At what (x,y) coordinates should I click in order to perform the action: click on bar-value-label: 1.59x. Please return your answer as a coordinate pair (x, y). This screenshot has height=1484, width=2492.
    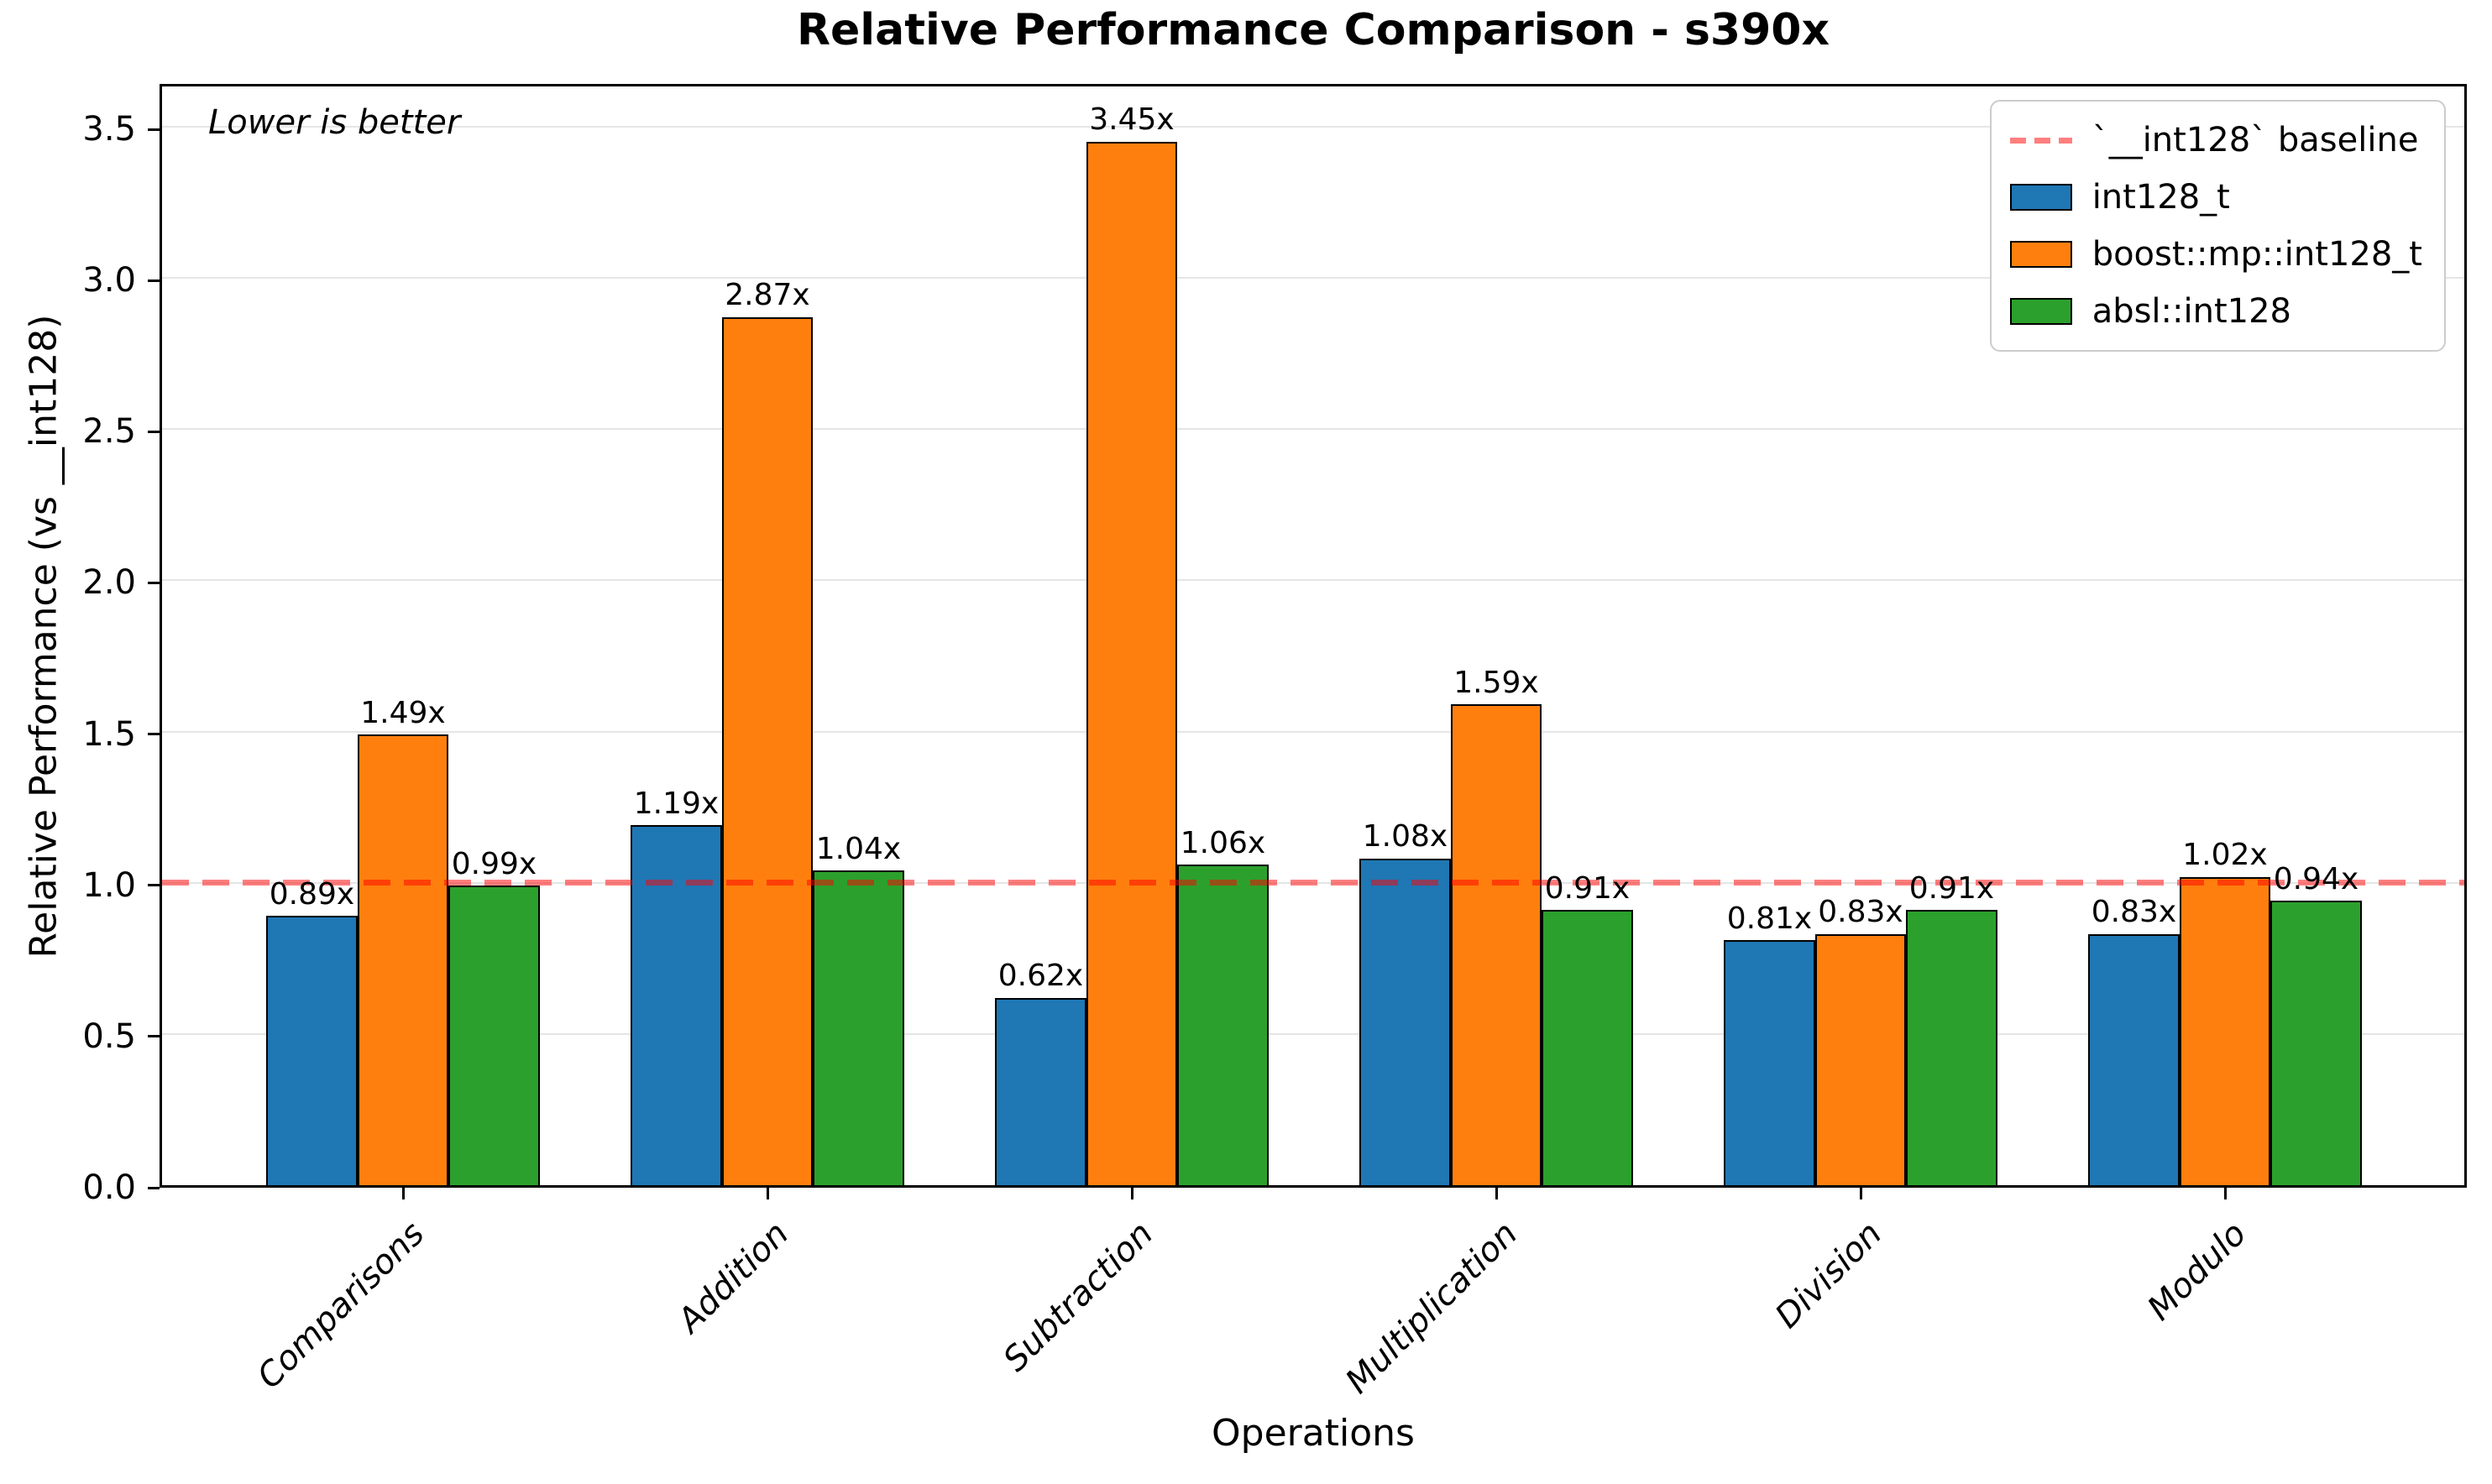
    Looking at the image, I should click on (1496, 682).